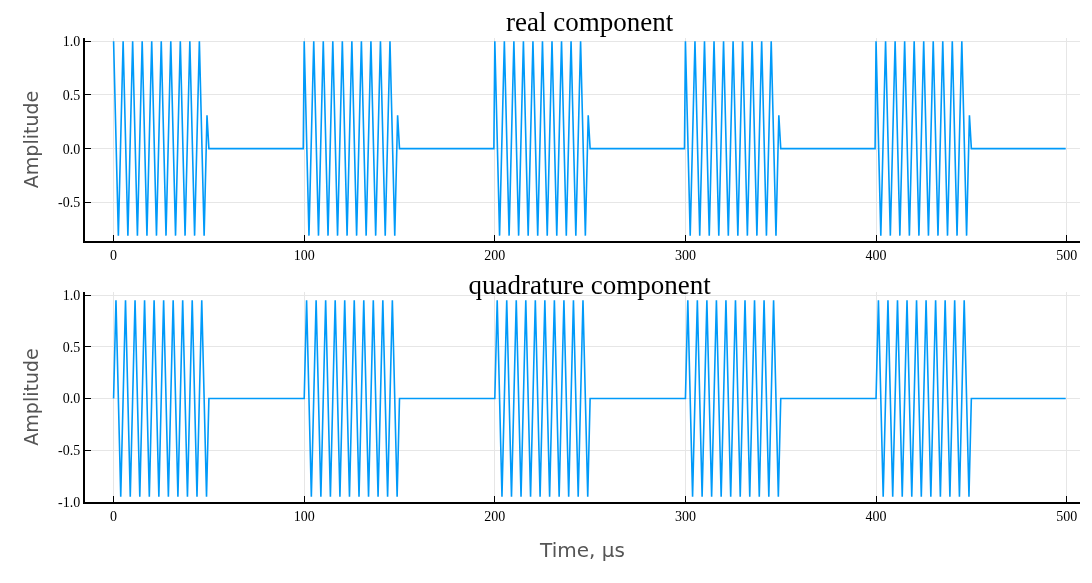  I want to click on chart-title: real component, so click(590, 22).